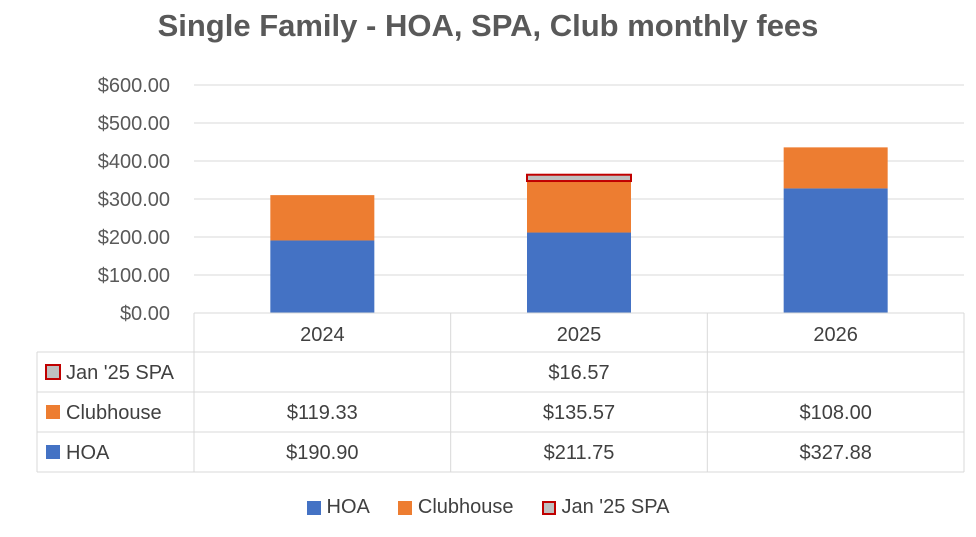 This screenshot has height=537, width=976. I want to click on table-row-label-clubhouse: Clubhouse, so click(114, 413).